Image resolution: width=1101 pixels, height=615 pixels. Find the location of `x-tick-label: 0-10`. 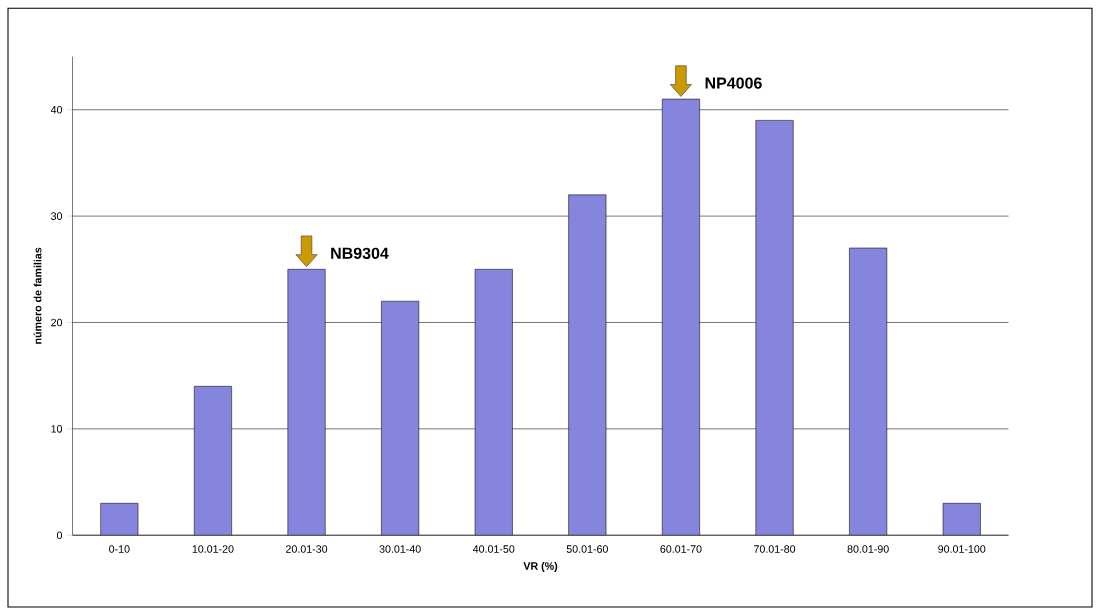

x-tick-label: 0-10 is located at coordinates (119, 549).